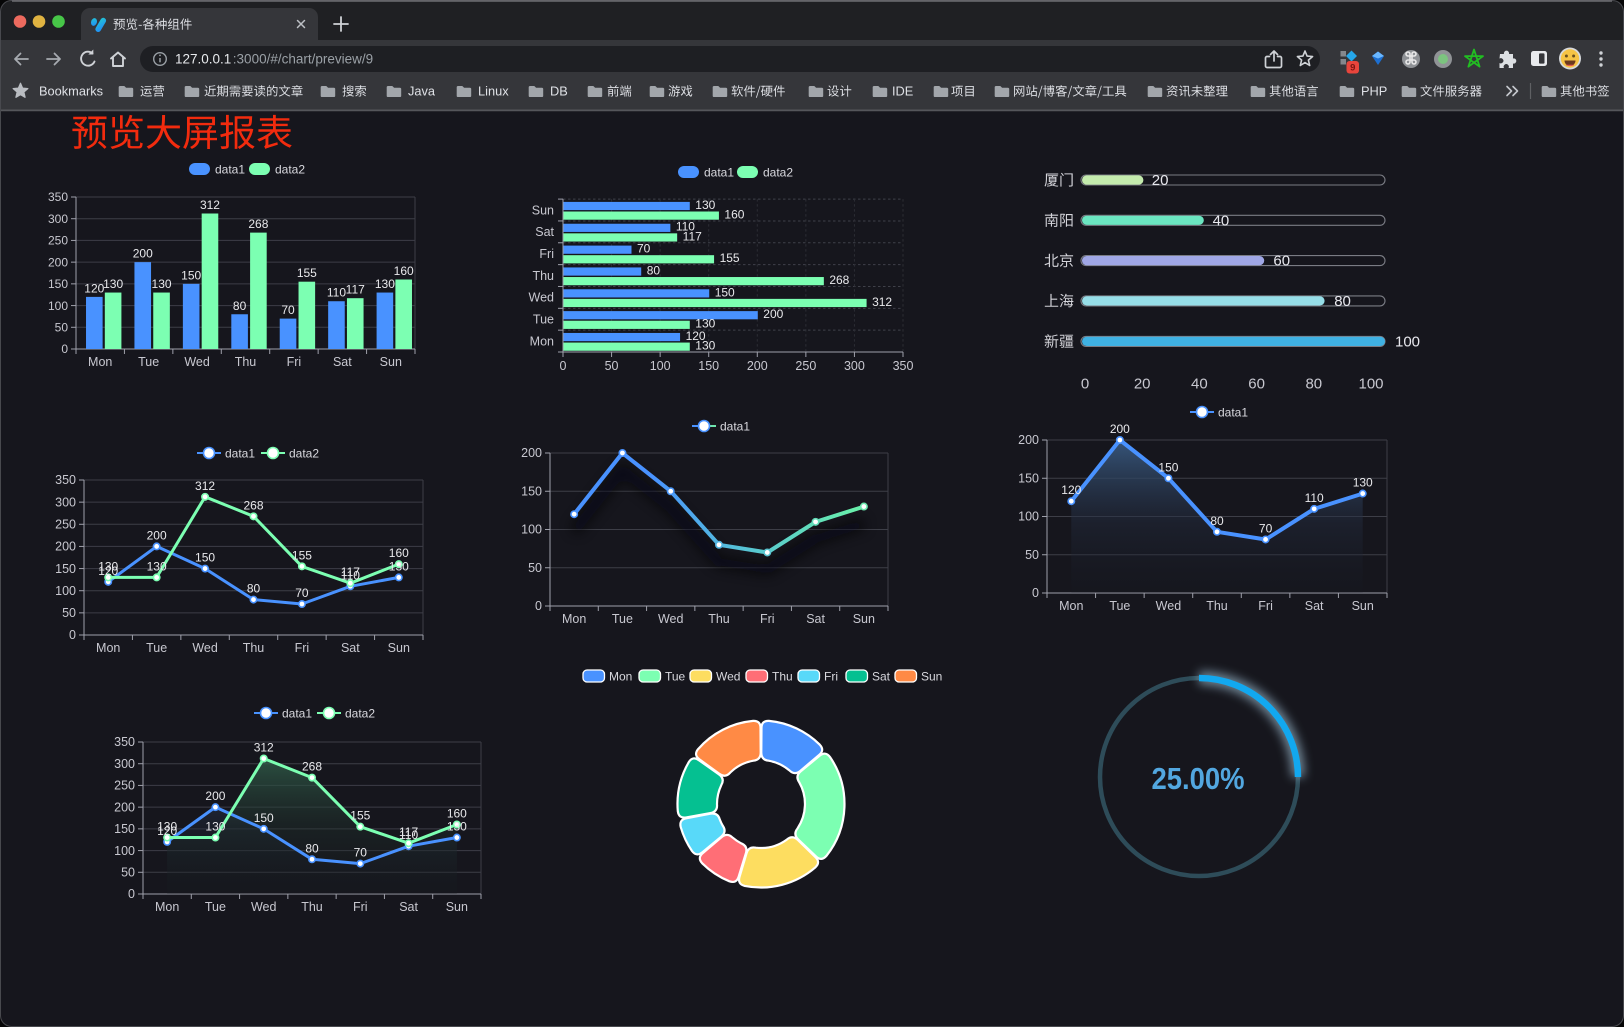 The width and height of the screenshot is (1624, 1027). What do you see at coordinates (1198, 778) in the screenshot?
I see `svg-text: 25.00%` at bounding box center [1198, 778].